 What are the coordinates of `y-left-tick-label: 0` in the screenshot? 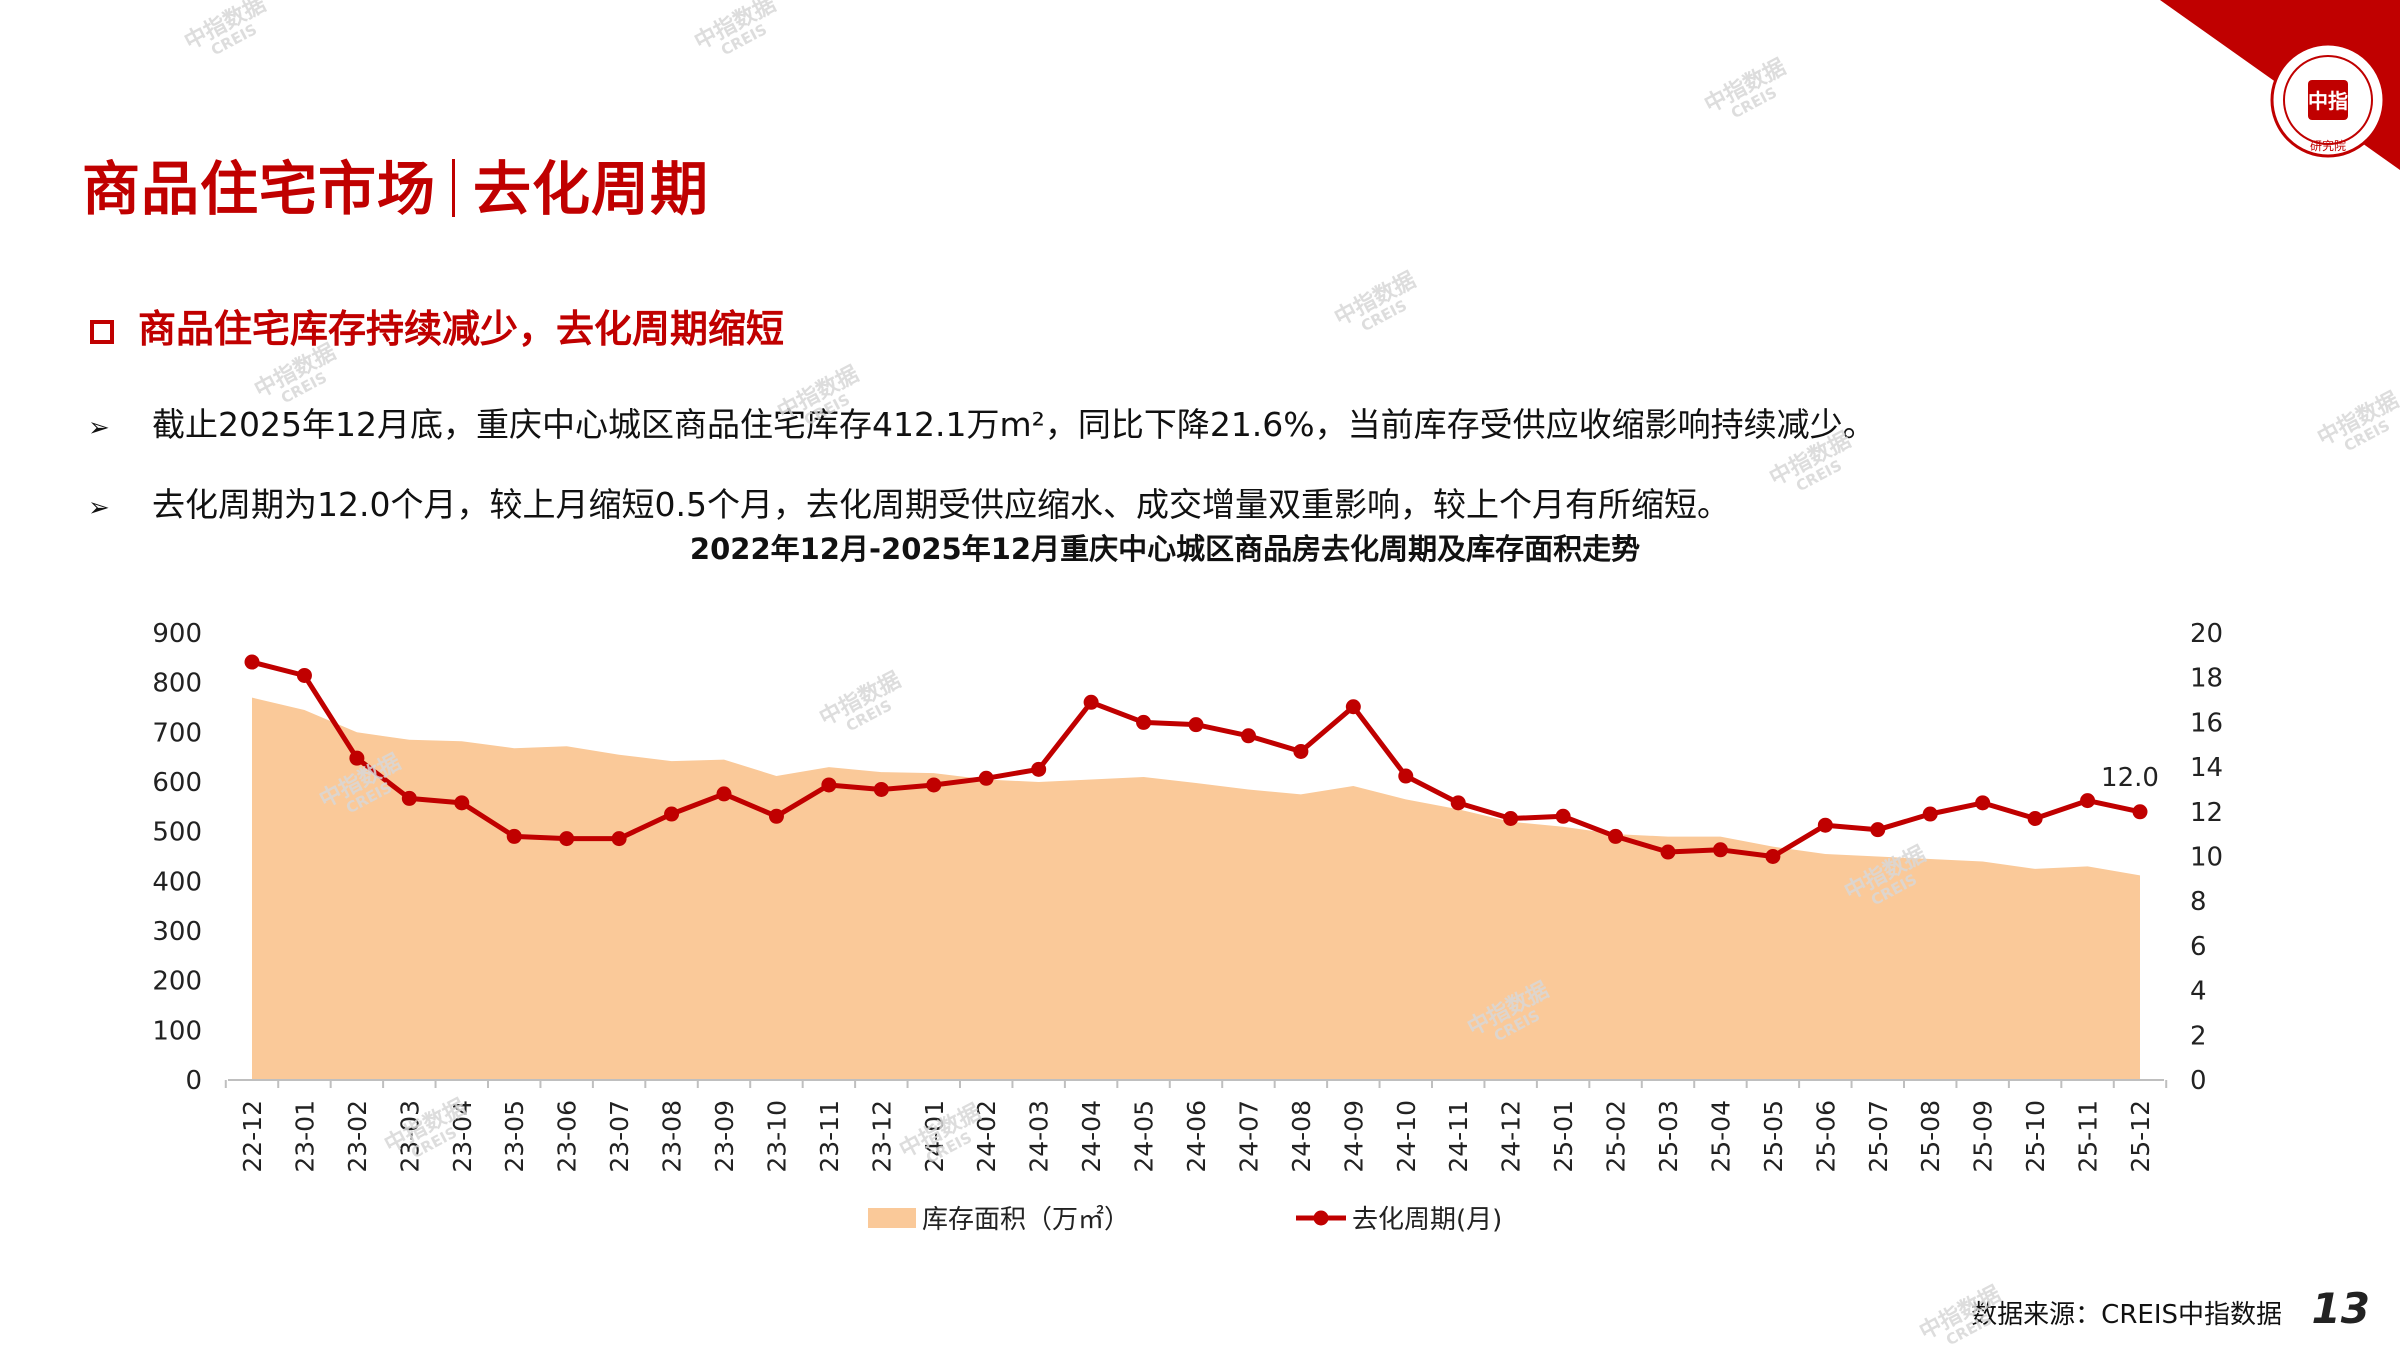 It's located at (193, 1081).